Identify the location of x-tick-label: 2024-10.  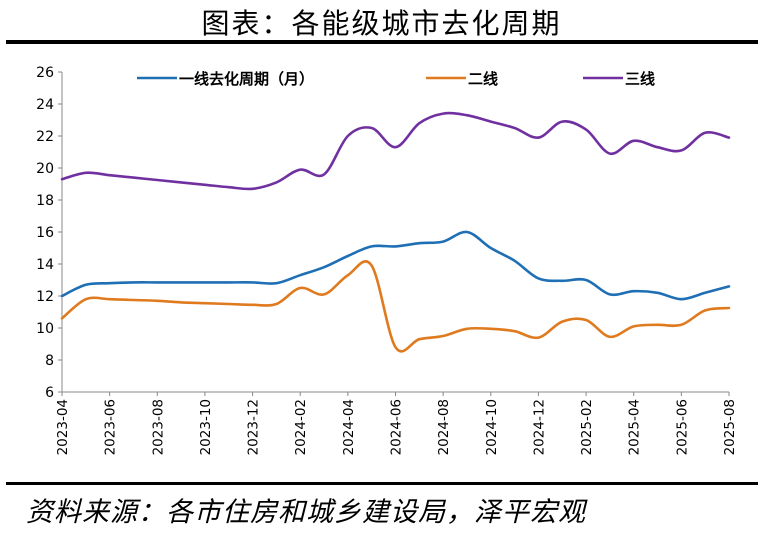
(492, 427).